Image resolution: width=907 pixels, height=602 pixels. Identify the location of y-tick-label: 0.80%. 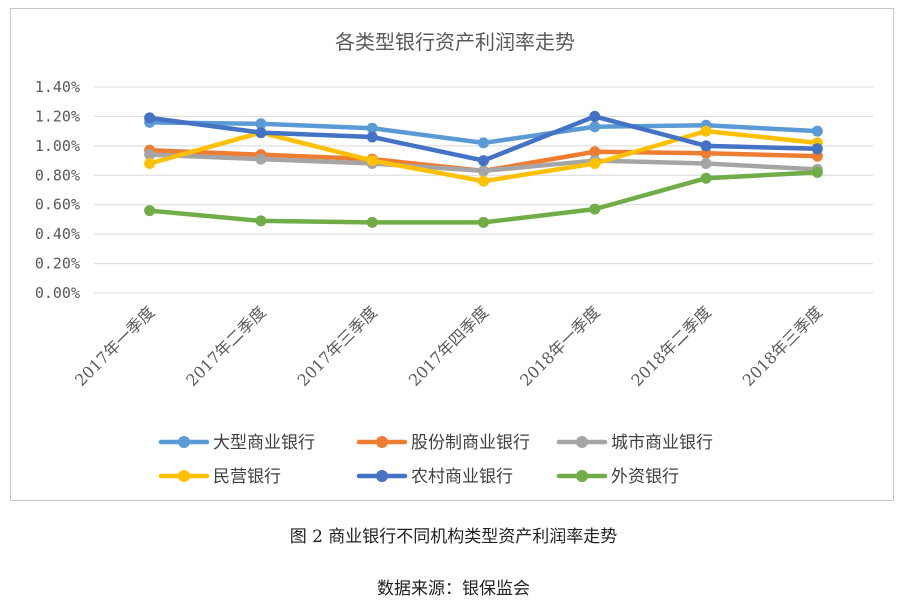
(57, 175).